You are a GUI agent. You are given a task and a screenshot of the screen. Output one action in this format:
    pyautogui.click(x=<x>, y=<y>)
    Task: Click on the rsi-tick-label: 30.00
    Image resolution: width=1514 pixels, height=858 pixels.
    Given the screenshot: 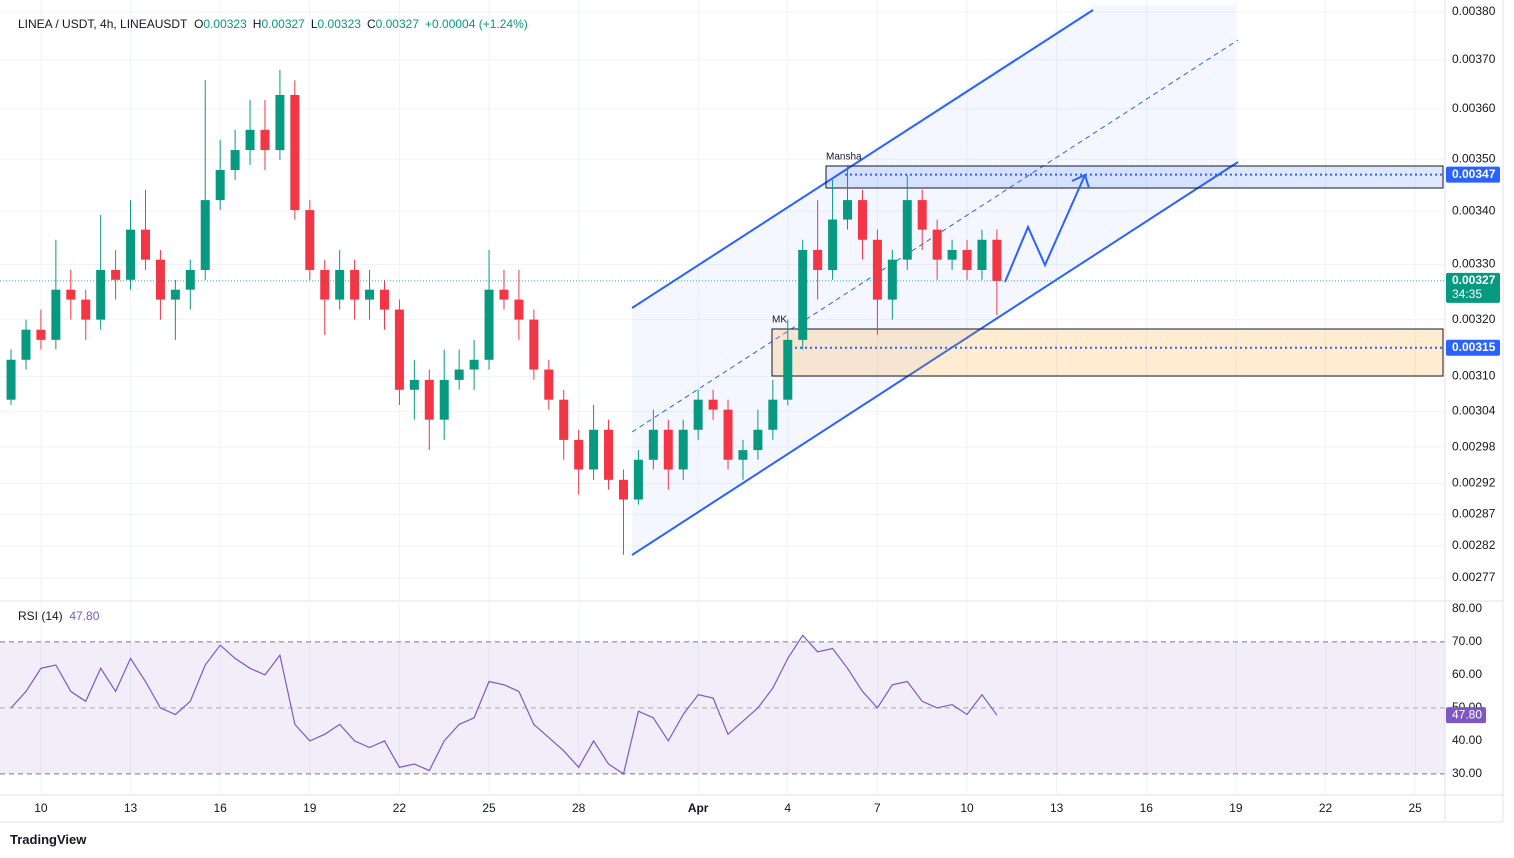 What is the action you would take?
    pyautogui.click(x=1467, y=773)
    